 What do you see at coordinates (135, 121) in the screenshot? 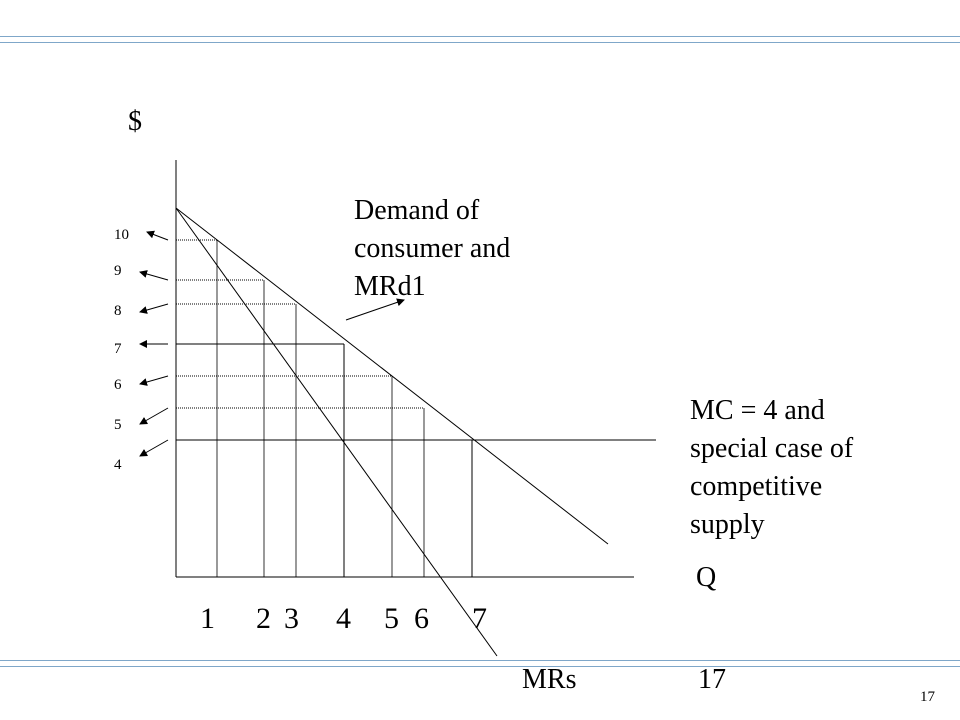
I see `y-axis-label: $` at bounding box center [135, 121].